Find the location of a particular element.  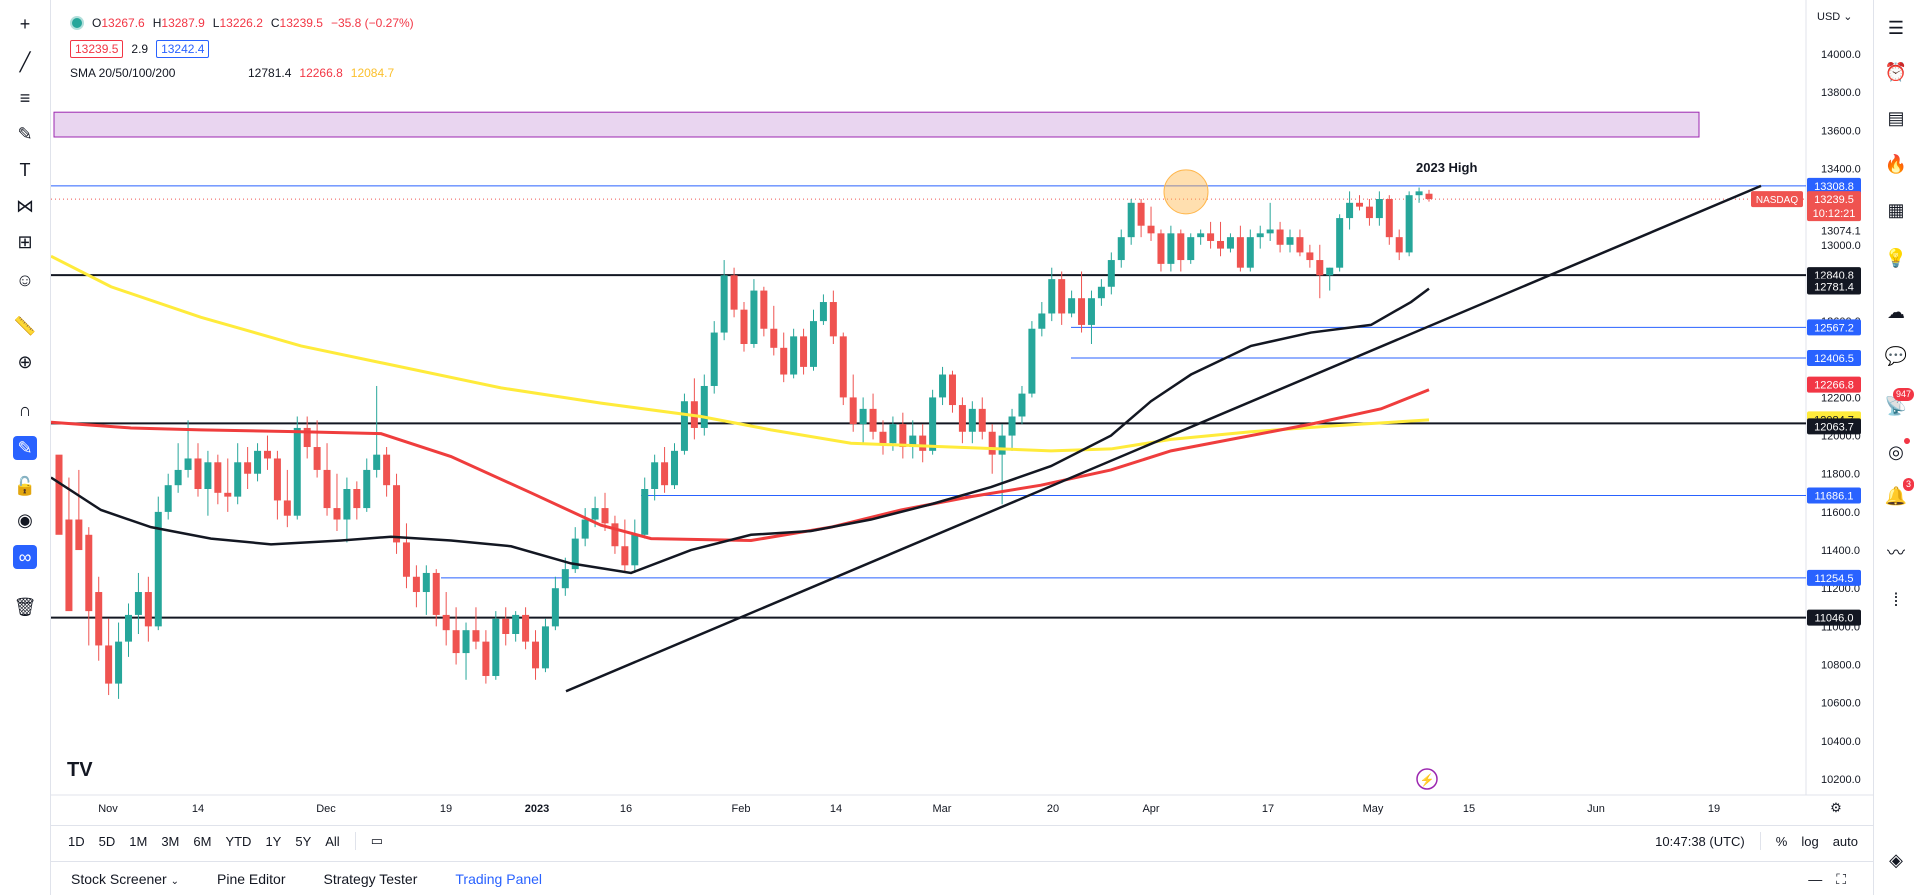

ideas-icon: 💡 is located at coordinates (1896, 257).